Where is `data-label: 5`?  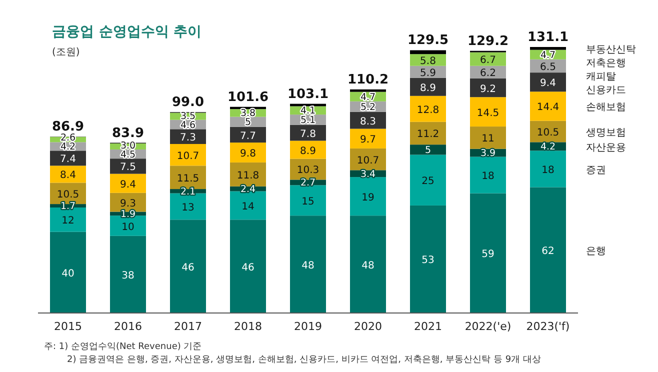
data-label: 5 is located at coordinates (248, 122).